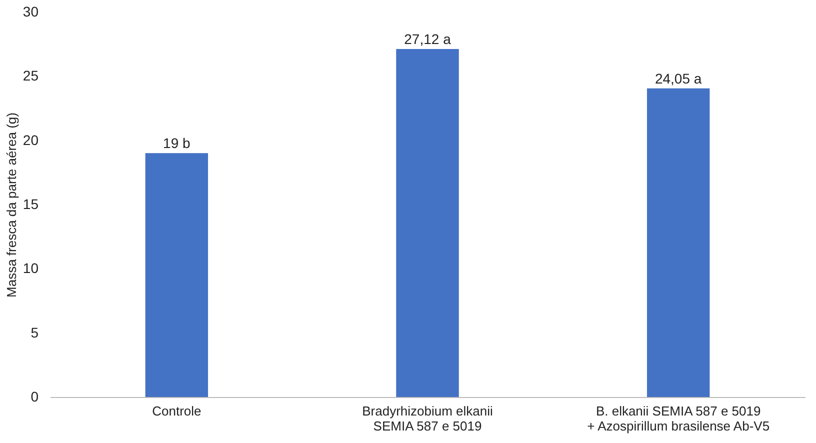 The image size is (816, 443). Describe the element at coordinates (427, 419) in the screenshot. I see `x-tick-label: Bradyrhizobium elkanii SEMIA 587 e 5019` at that location.